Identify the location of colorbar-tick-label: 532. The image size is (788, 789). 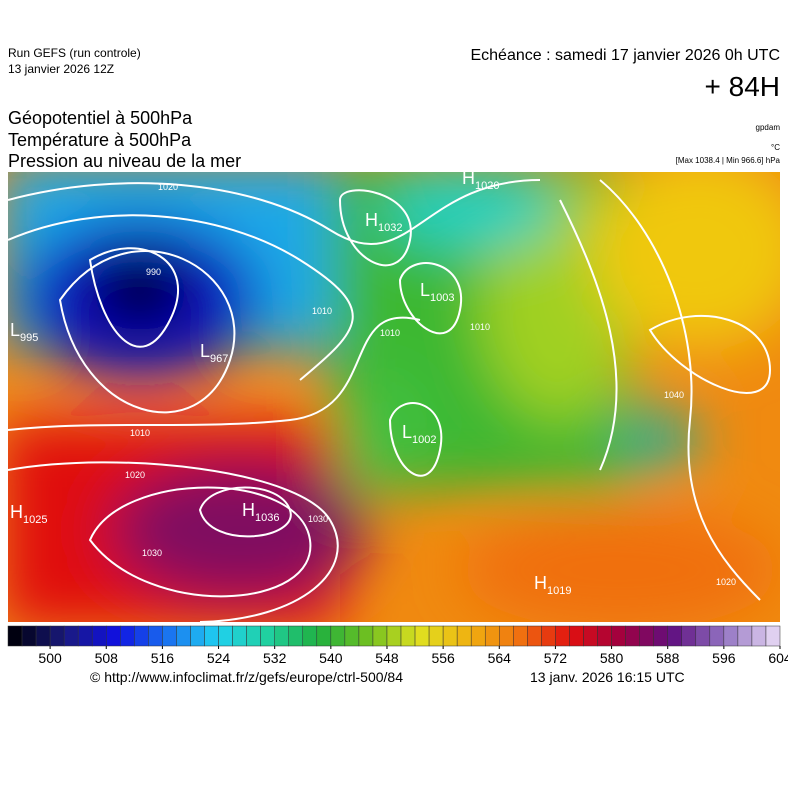
(275, 658).